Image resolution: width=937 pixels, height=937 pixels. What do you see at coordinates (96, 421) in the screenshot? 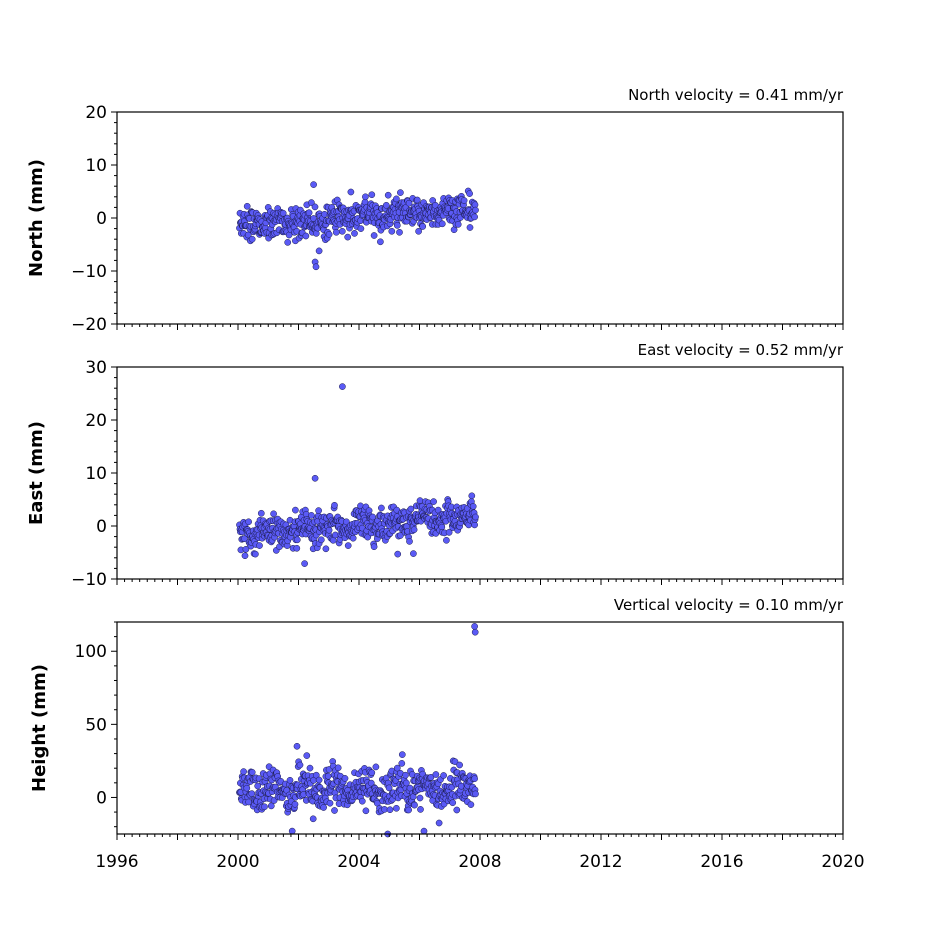
I see `y-tick-label: 20` at bounding box center [96, 421].